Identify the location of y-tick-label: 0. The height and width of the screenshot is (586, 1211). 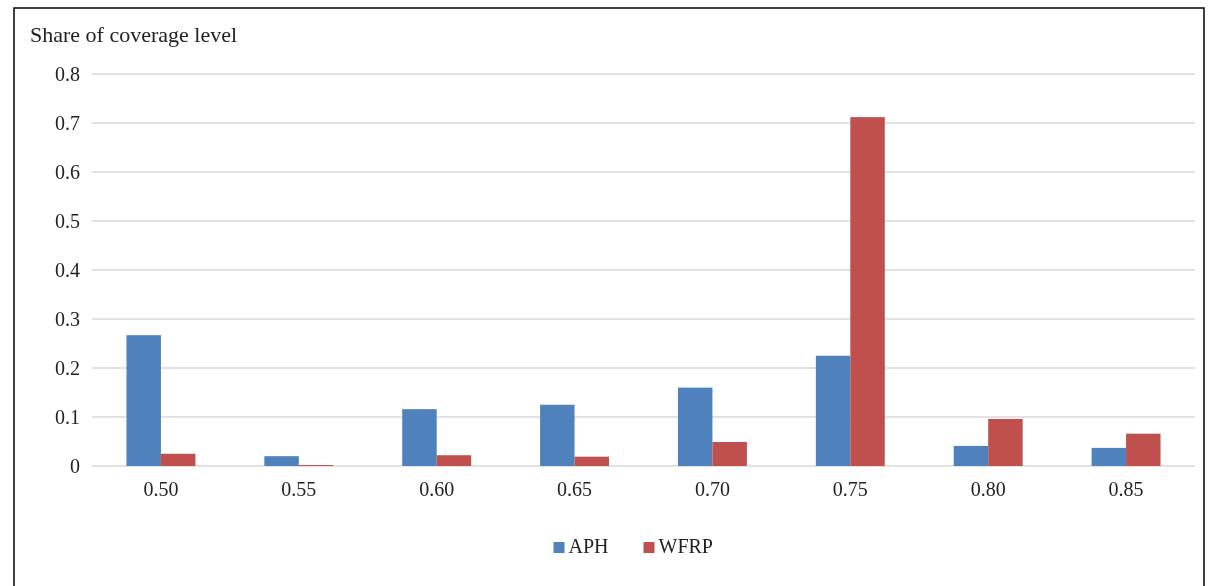
(75, 466).